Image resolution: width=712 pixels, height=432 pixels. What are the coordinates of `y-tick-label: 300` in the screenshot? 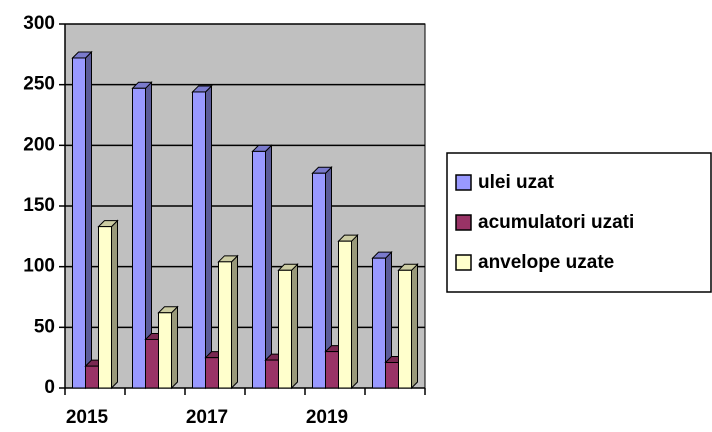 It's located at (39, 23).